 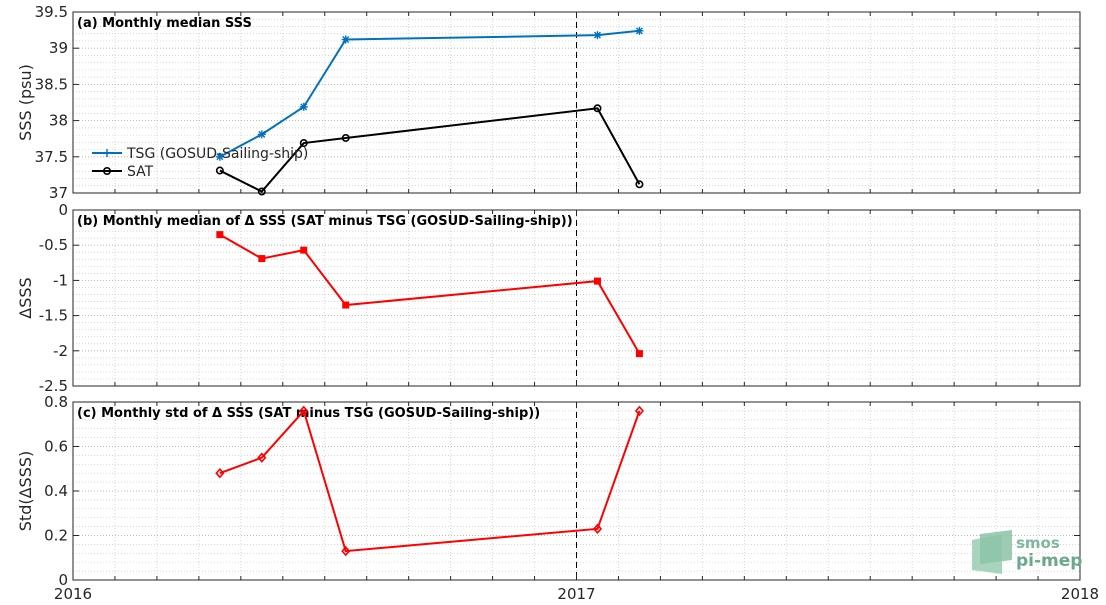 I want to click on ytick-label: -0.5, so click(x=53, y=245).